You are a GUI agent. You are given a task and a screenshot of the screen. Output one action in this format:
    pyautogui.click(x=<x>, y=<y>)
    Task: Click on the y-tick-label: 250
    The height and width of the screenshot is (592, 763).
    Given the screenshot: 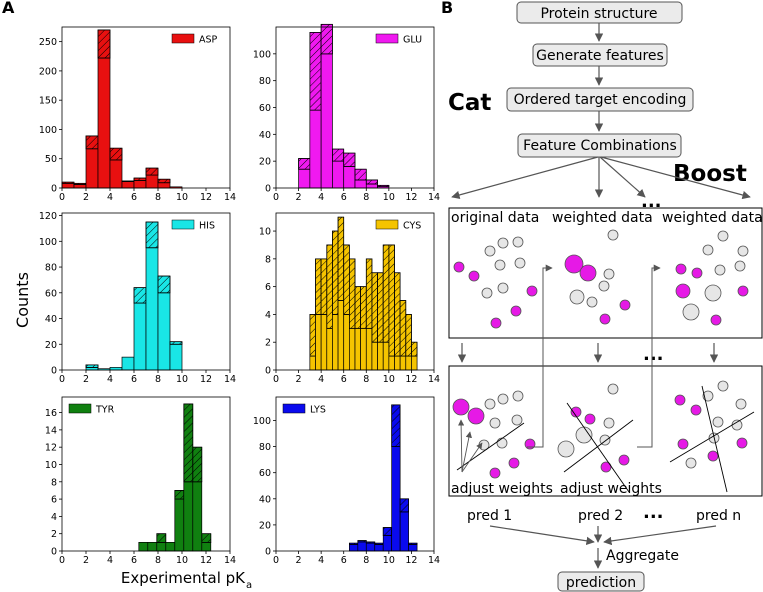 What is the action you would take?
    pyautogui.click(x=48, y=42)
    